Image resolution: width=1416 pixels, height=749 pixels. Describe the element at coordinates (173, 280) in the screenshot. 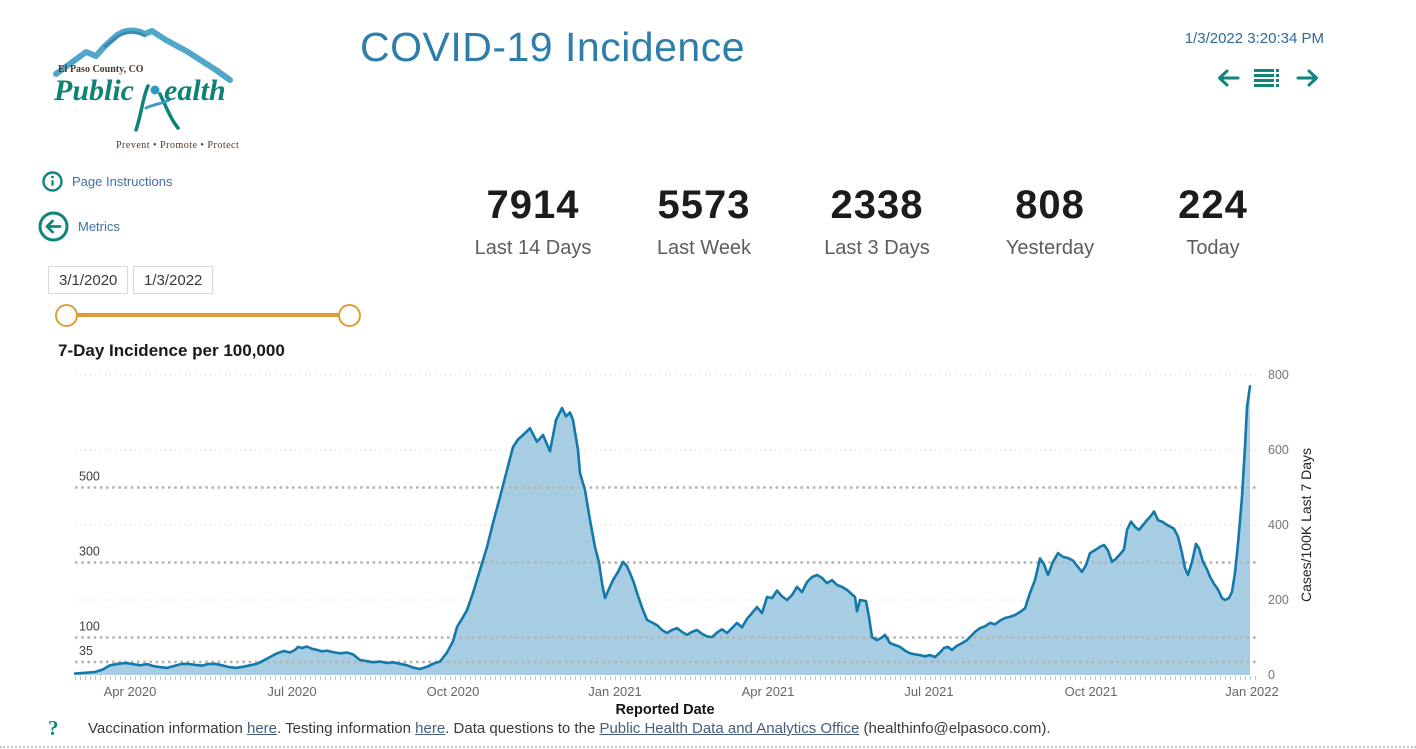

I see `date-range-end-input` at that location.